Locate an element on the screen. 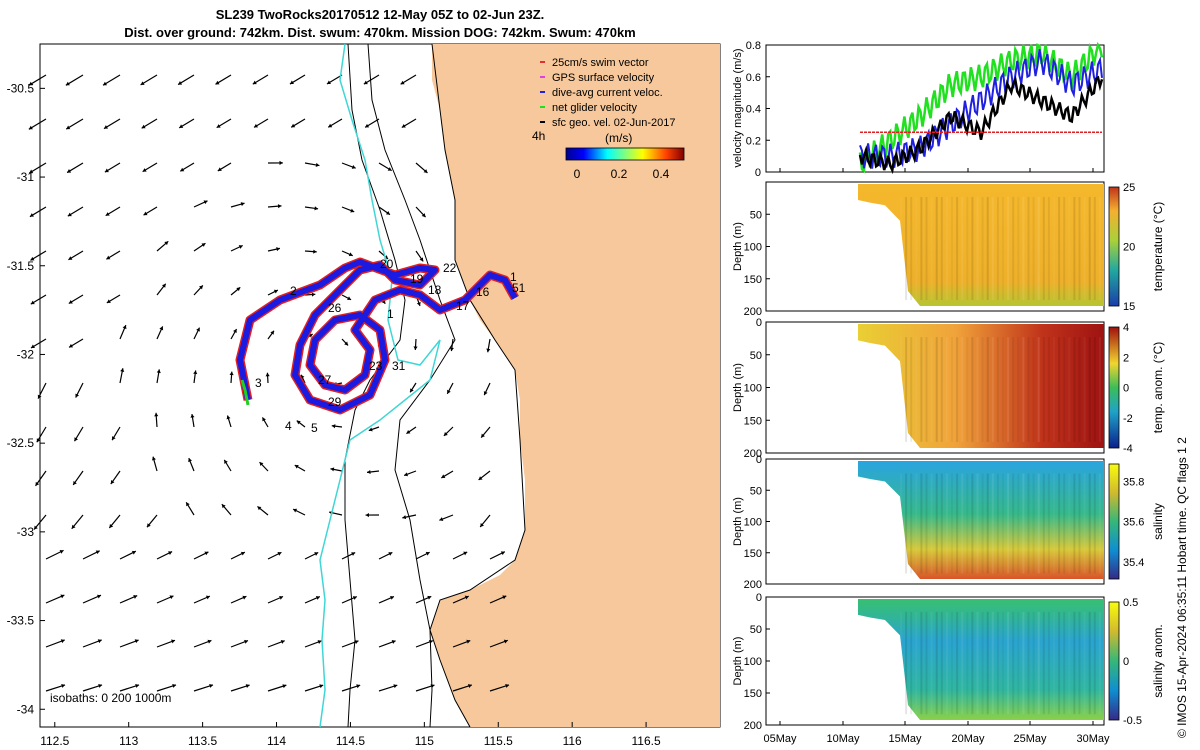  profile-y-tick-label: 50 is located at coordinates (756, 215).